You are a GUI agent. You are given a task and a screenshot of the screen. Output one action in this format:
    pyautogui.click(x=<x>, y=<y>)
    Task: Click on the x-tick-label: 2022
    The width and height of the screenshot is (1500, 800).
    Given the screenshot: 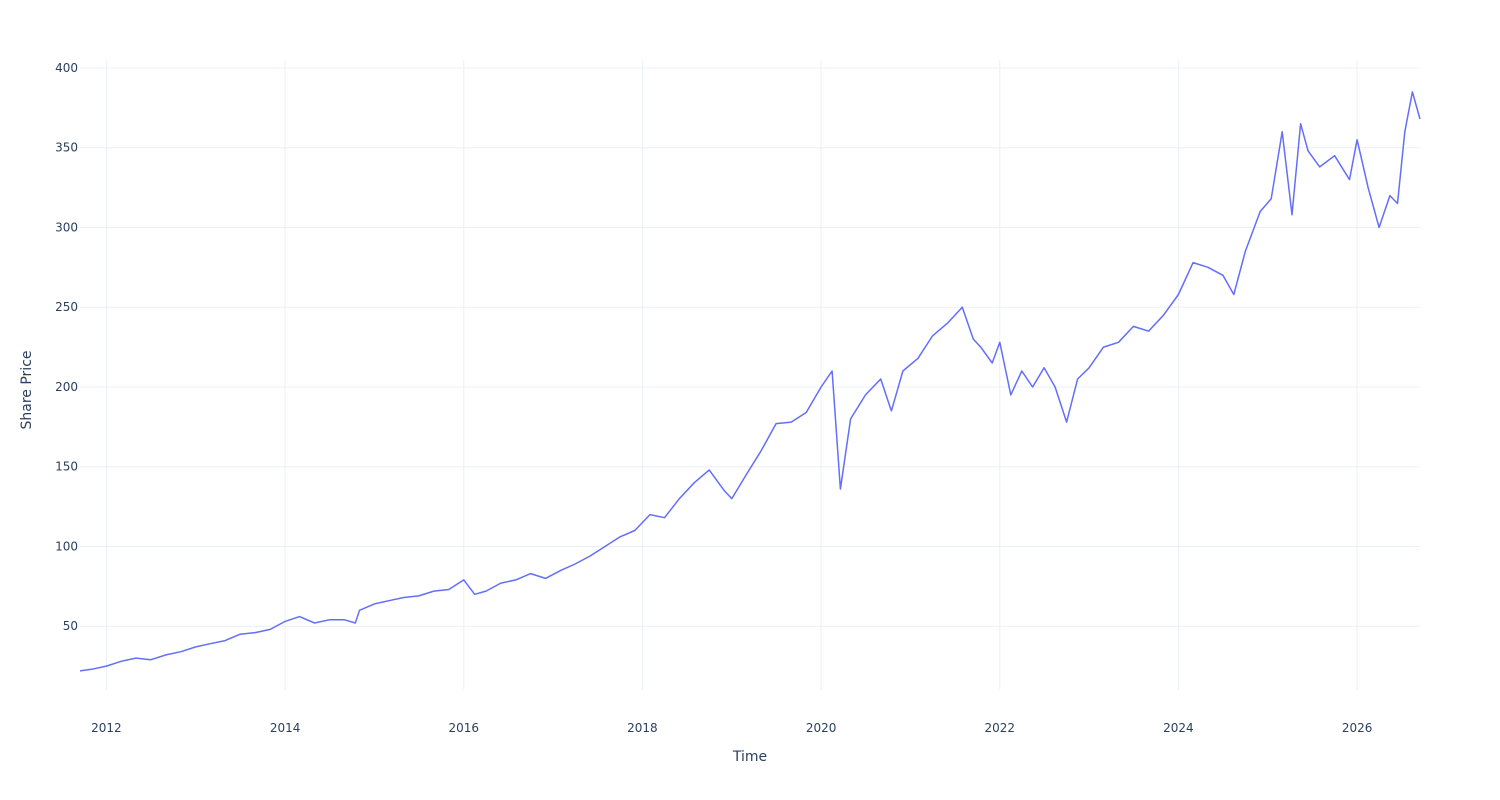 What is the action you would take?
    pyautogui.click(x=999, y=728)
    